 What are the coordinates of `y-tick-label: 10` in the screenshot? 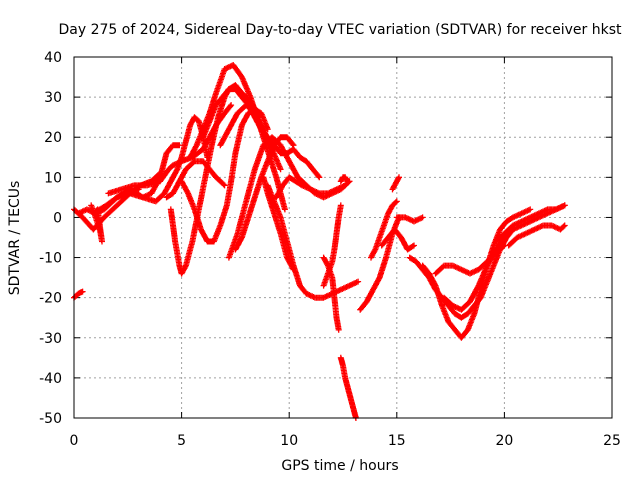 It's located at (53, 178).